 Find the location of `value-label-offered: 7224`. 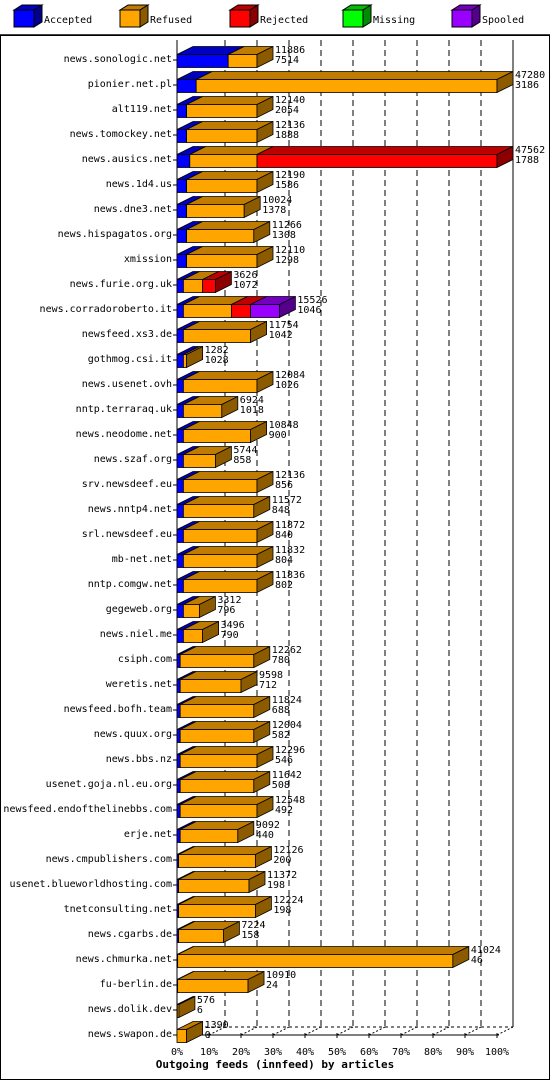

value-label-offered: 7224 is located at coordinates (253, 925).